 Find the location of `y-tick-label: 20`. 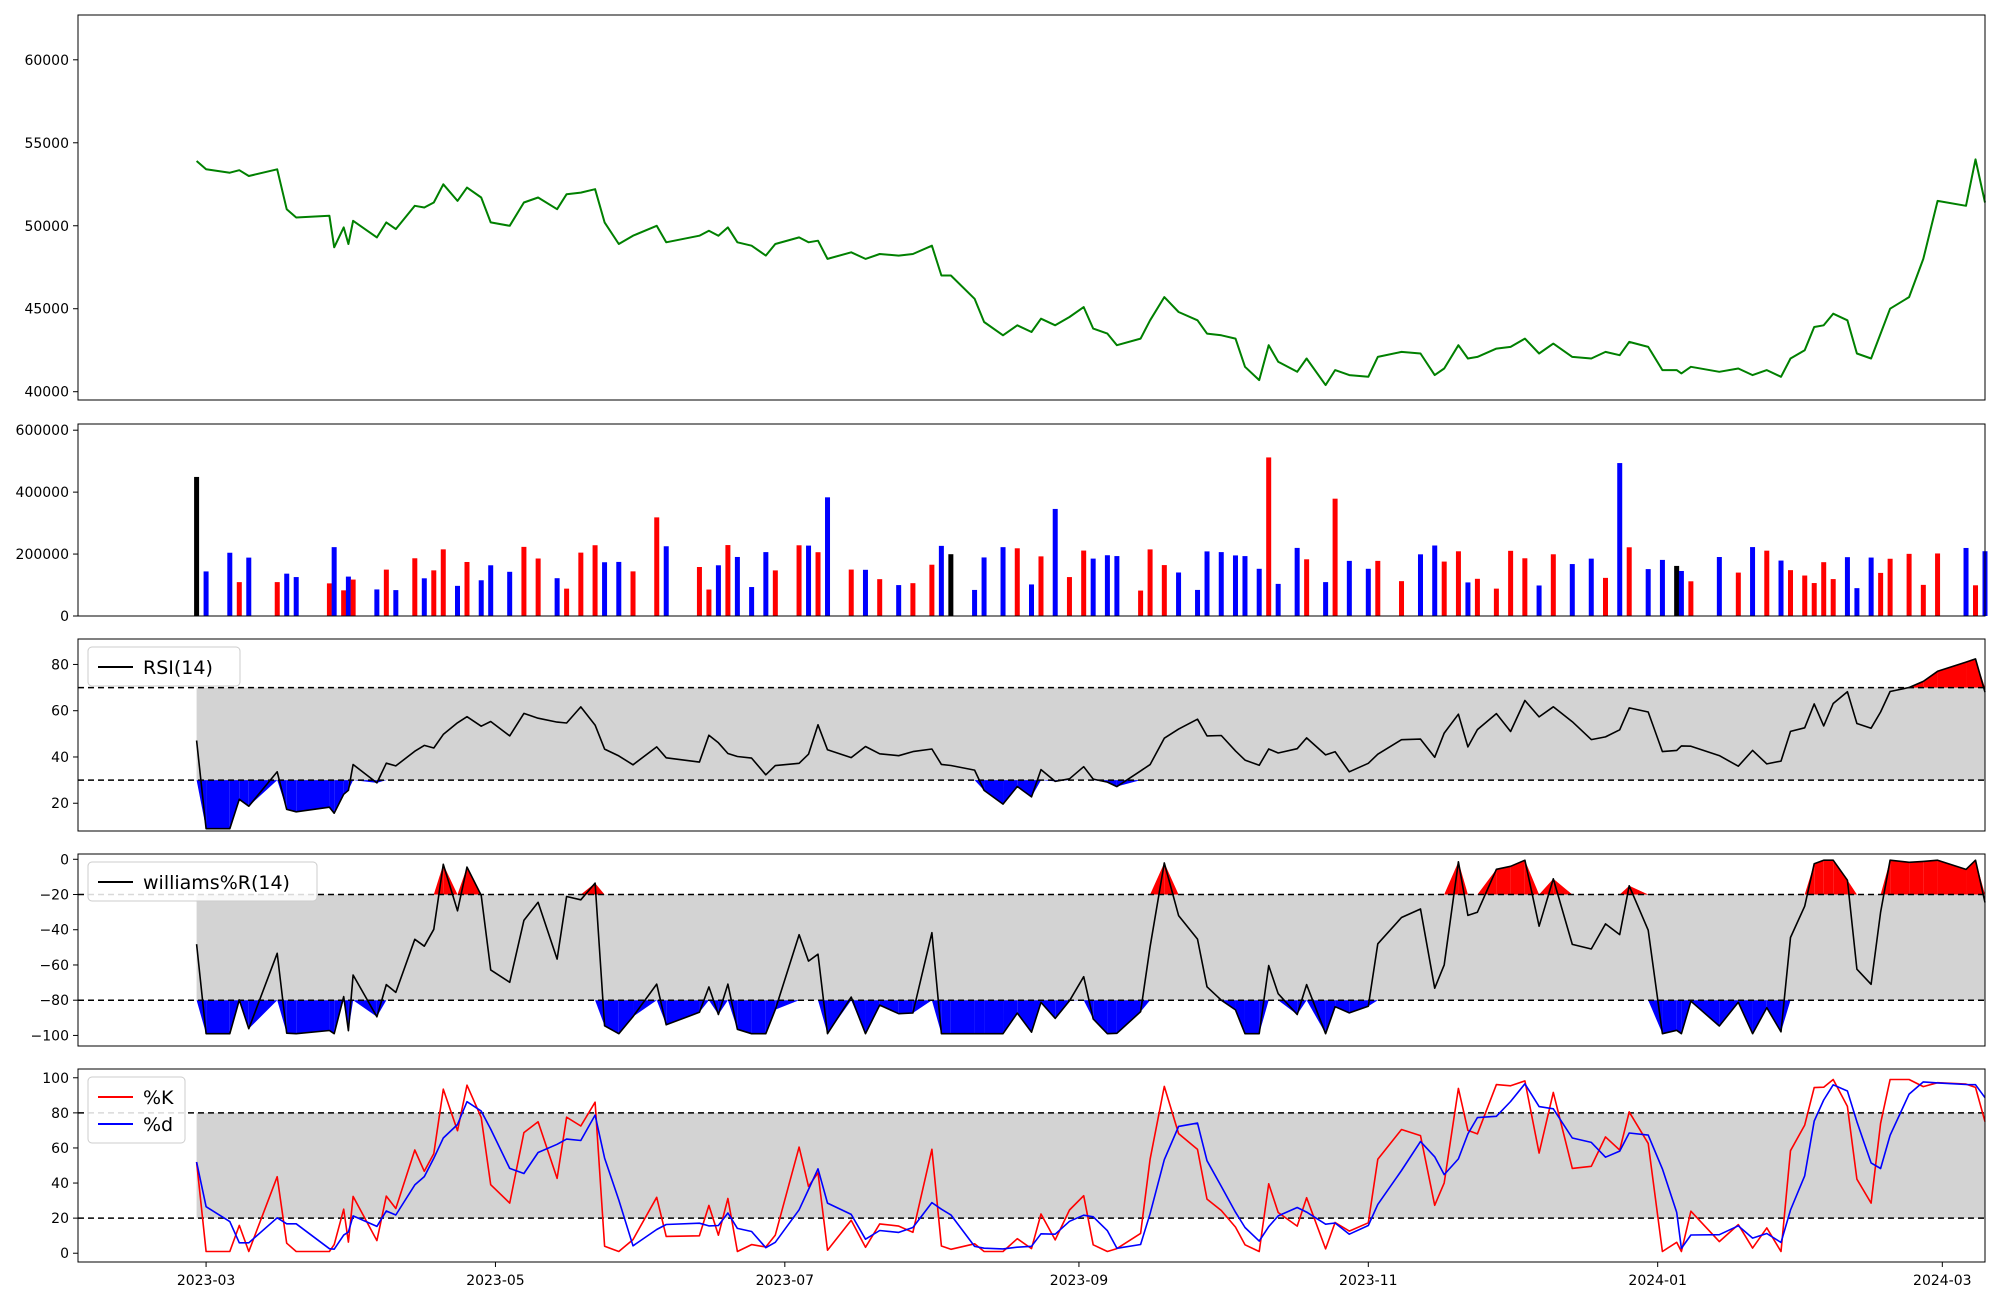

y-tick-label: 20 is located at coordinates (60, 1219).